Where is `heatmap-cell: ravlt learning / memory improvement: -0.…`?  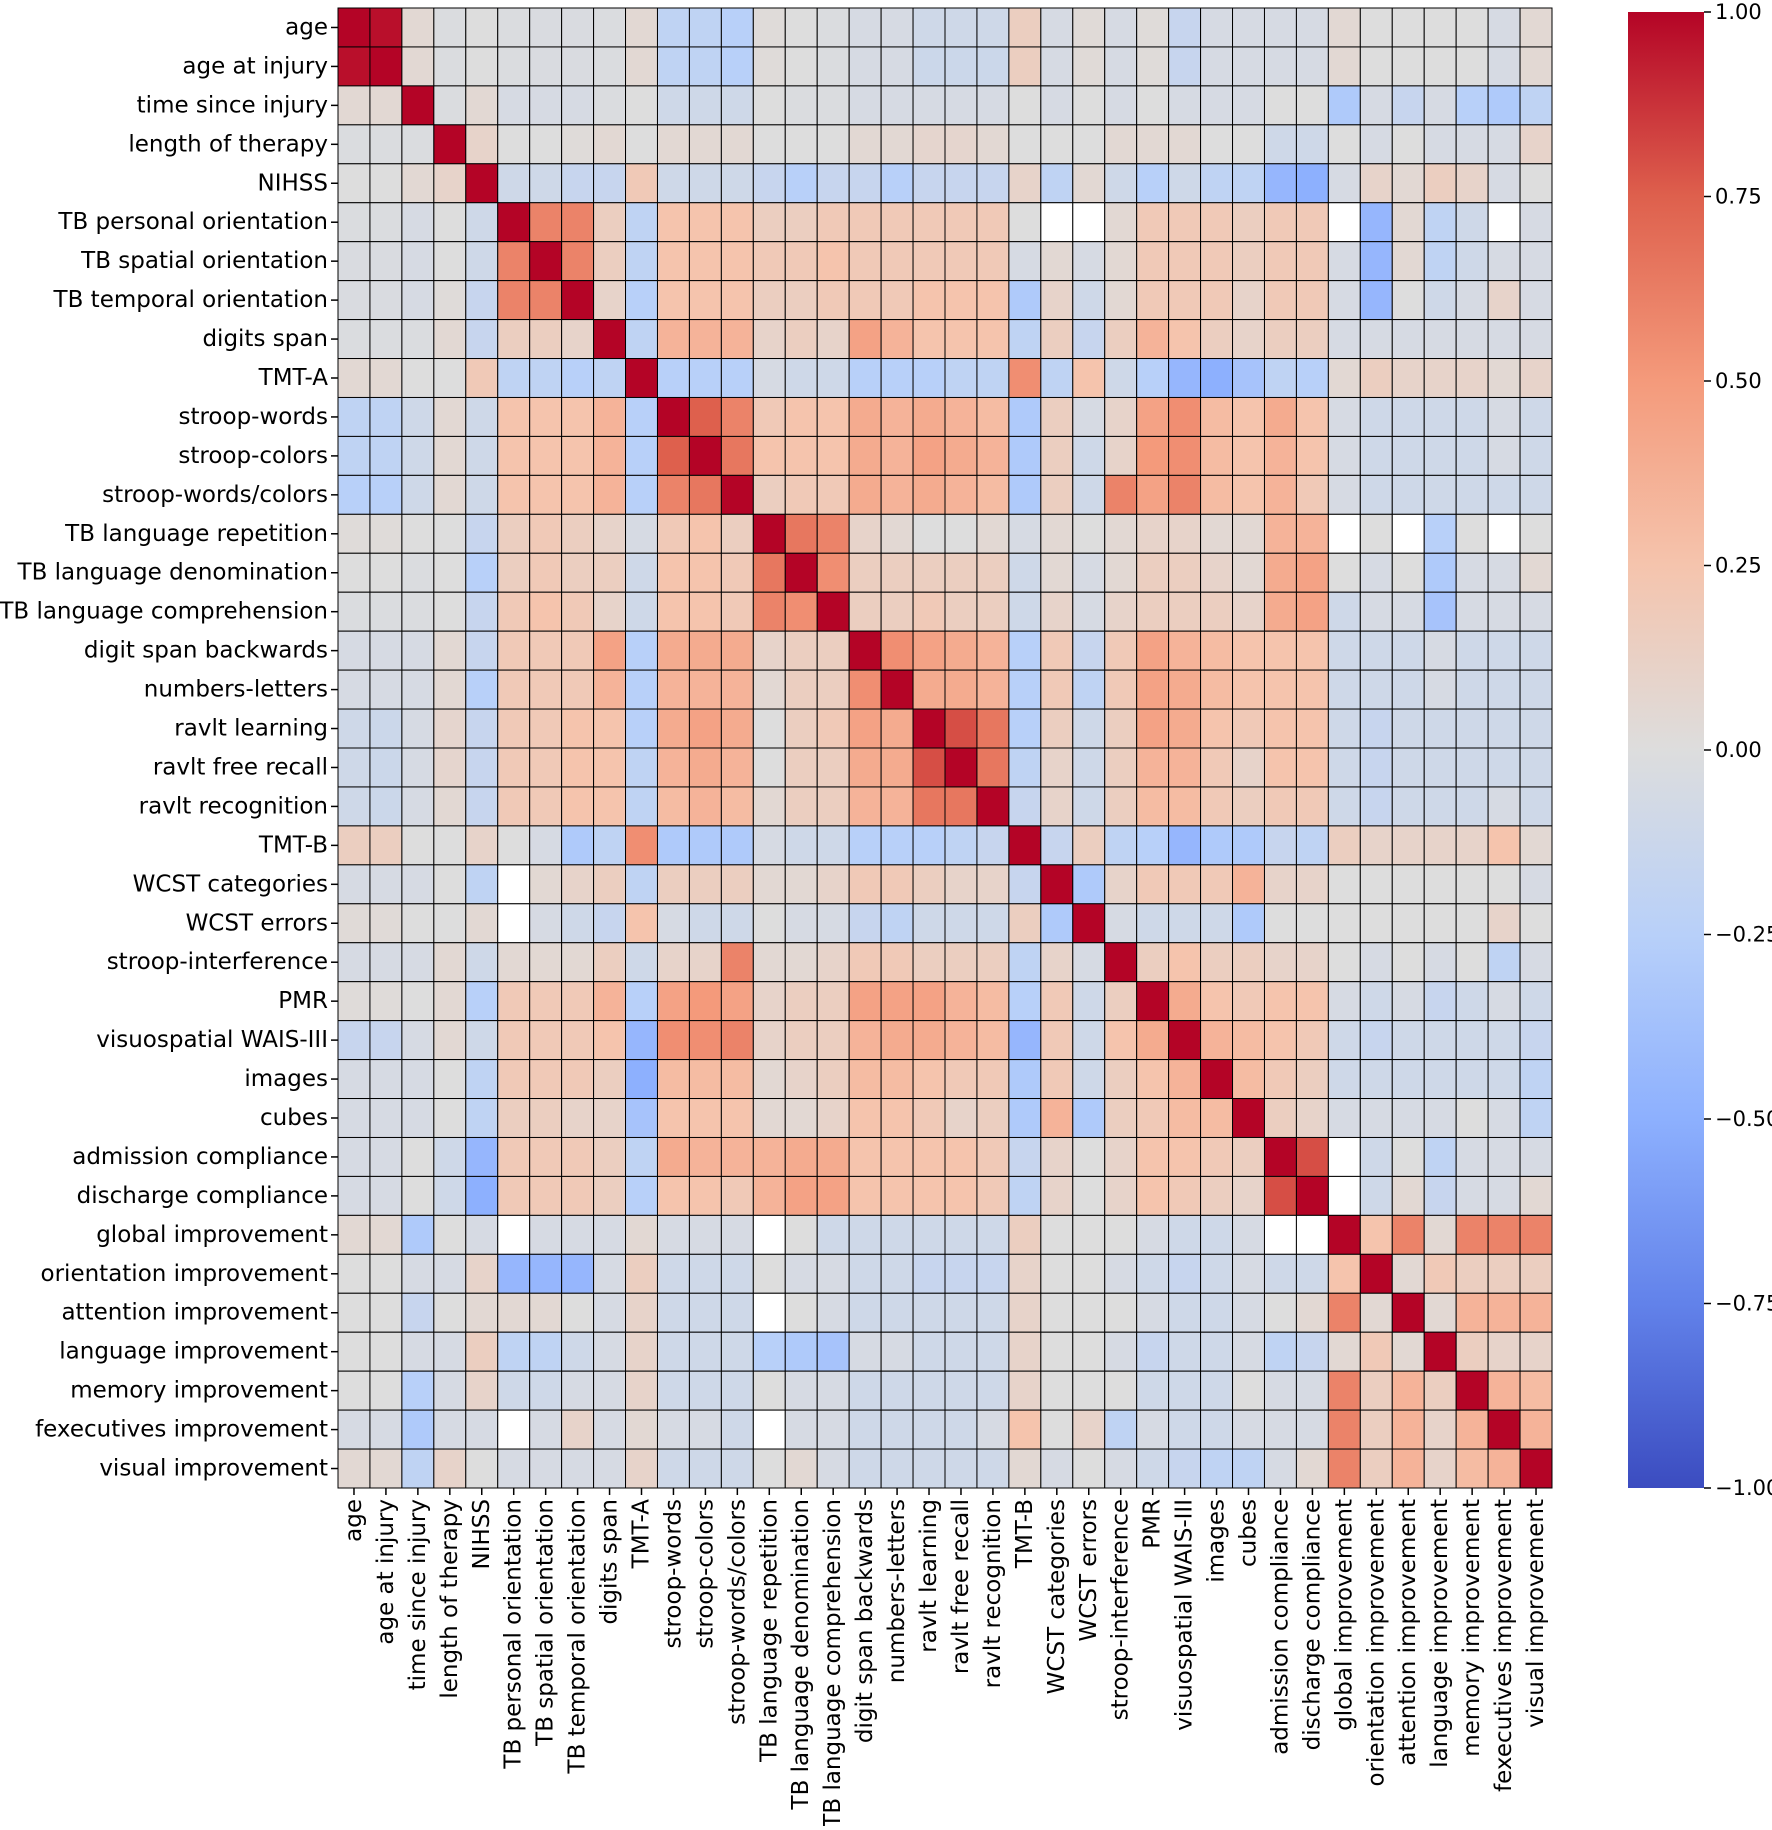
heatmap-cell: ravlt learning / memory improvement: -0.… is located at coordinates (1472, 728).